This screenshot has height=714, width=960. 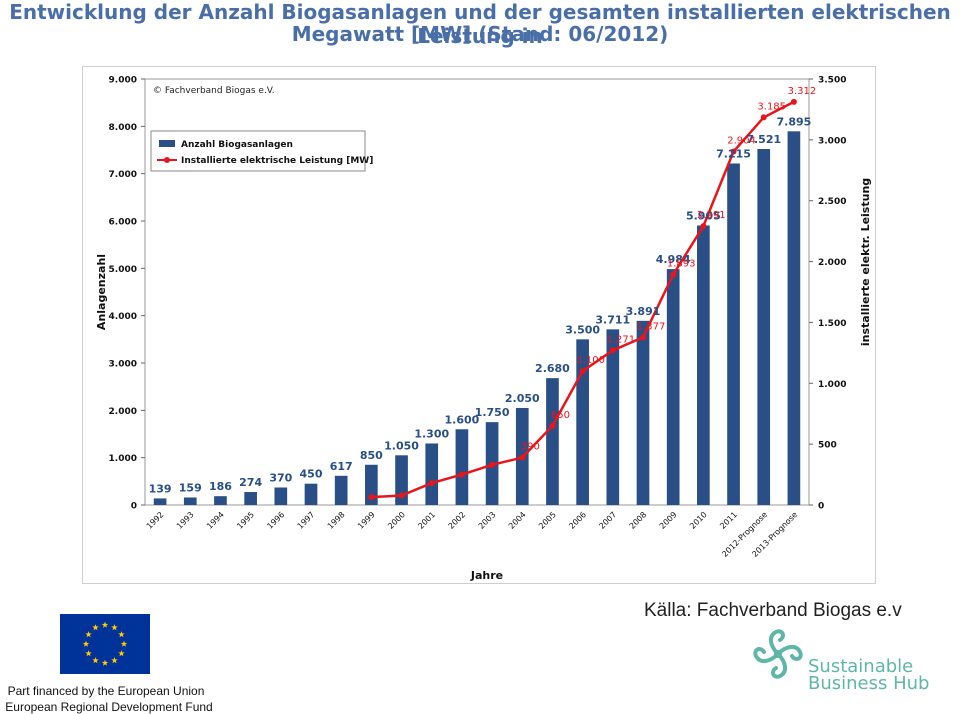 I want to click on x-axis-tick-label: 2010, so click(x=698, y=520).